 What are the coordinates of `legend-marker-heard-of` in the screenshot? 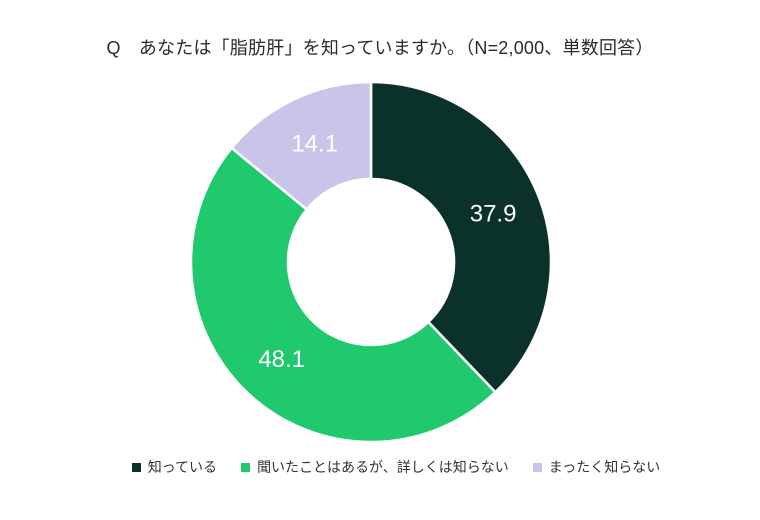 It's located at (246, 467).